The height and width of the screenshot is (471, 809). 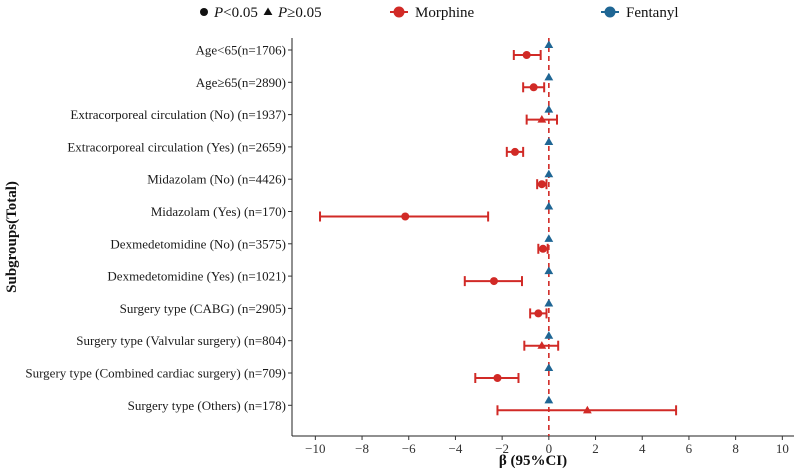 What do you see at coordinates (362, 448) in the screenshot?
I see `x-tick-label: −8` at bounding box center [362, 448].